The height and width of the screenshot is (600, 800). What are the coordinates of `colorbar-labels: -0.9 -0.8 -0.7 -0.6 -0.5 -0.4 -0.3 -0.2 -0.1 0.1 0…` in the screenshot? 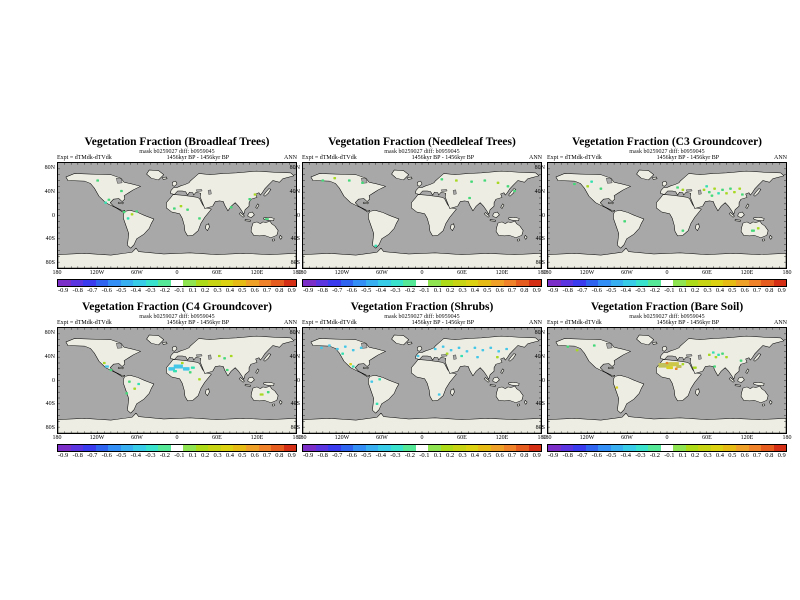 It's located at (177, 456).